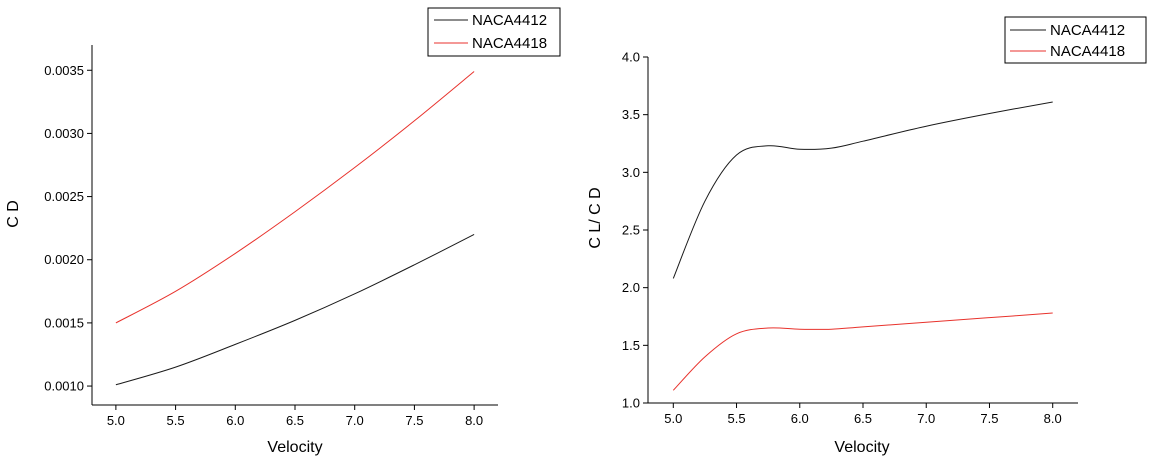  What do you see at coordinates (631, 287) in the screenshot?
I see `y-tick-label: 2.0` at bounding box center [631, 287].